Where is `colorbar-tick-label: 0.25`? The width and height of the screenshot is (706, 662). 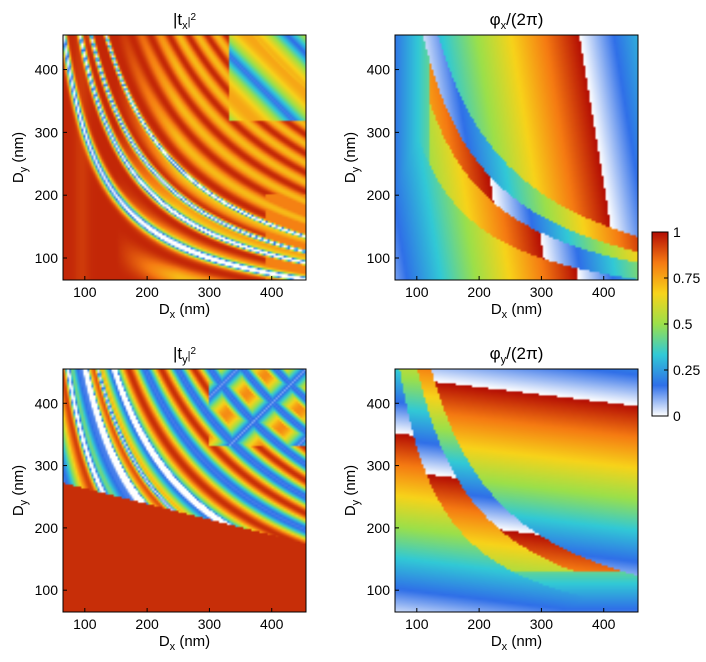 colorbar-tick-label: 0.25 is located at coordinates (686, 370).